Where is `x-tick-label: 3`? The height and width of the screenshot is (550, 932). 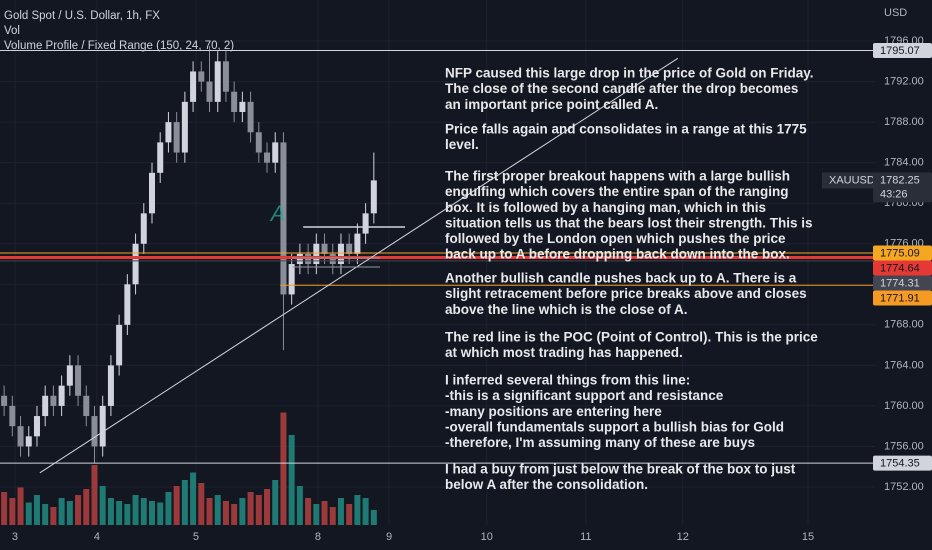
x-tick-label: 3 is located at coordinates (15, 537).